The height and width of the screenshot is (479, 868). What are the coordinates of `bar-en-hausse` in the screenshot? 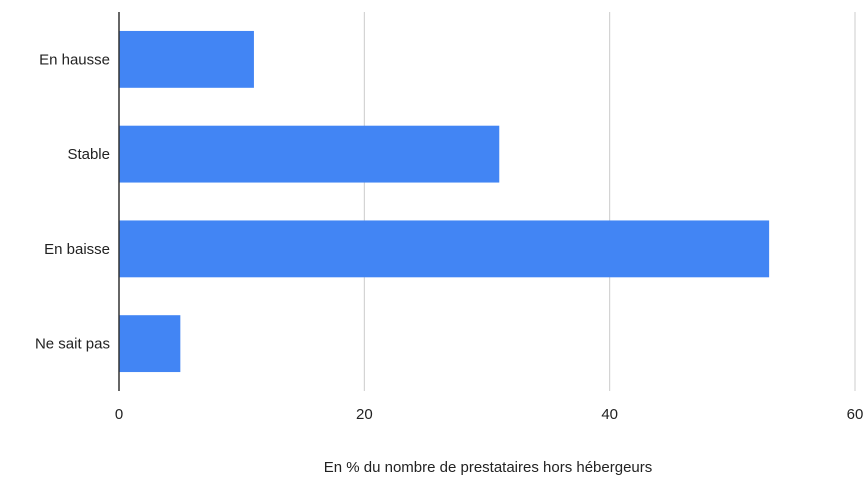 It's located at (186, 59).